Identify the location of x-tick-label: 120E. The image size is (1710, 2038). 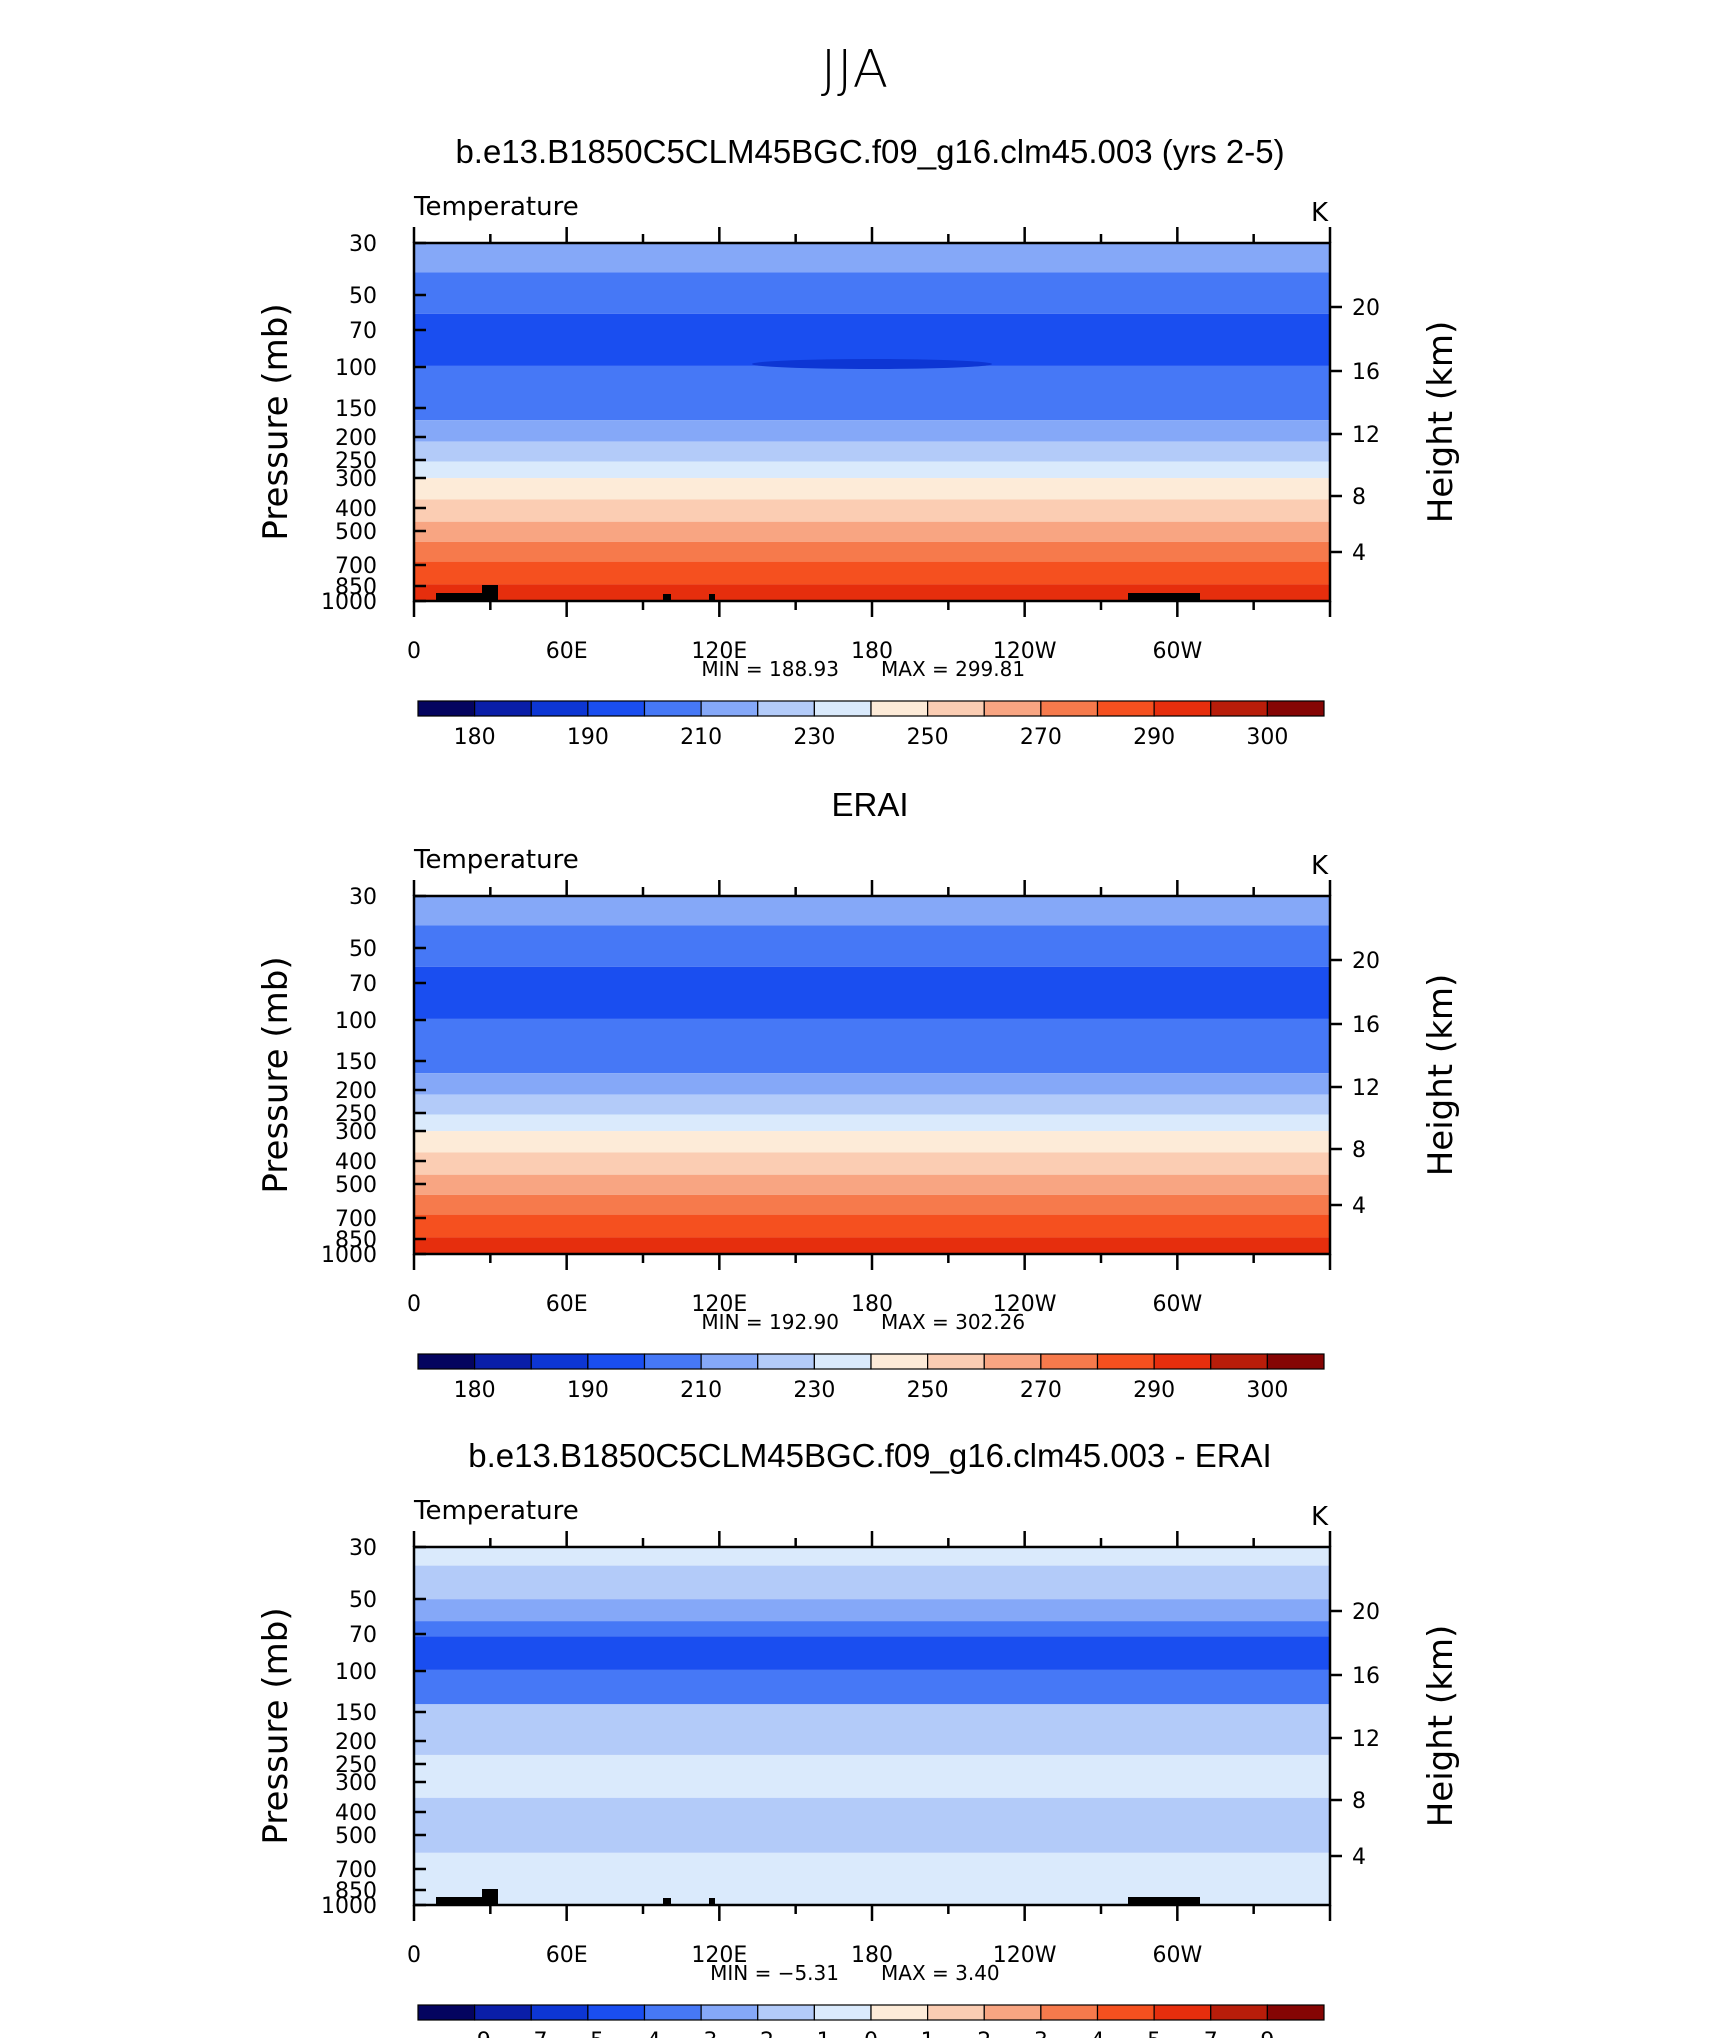
(719, 1955).